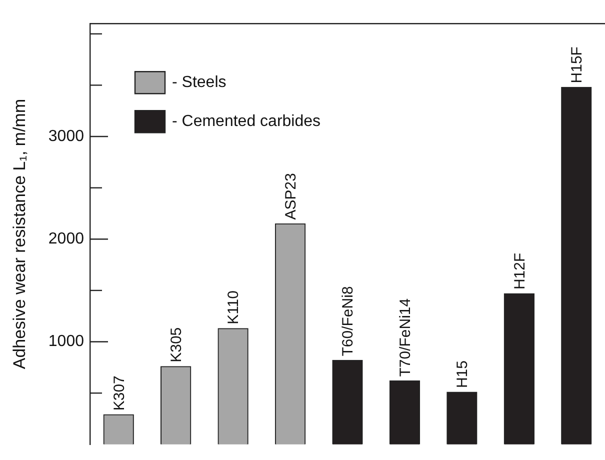  I want to click on y-axis-title: Adhesive wear resistance L₁, m/mm, so click(19, 234).